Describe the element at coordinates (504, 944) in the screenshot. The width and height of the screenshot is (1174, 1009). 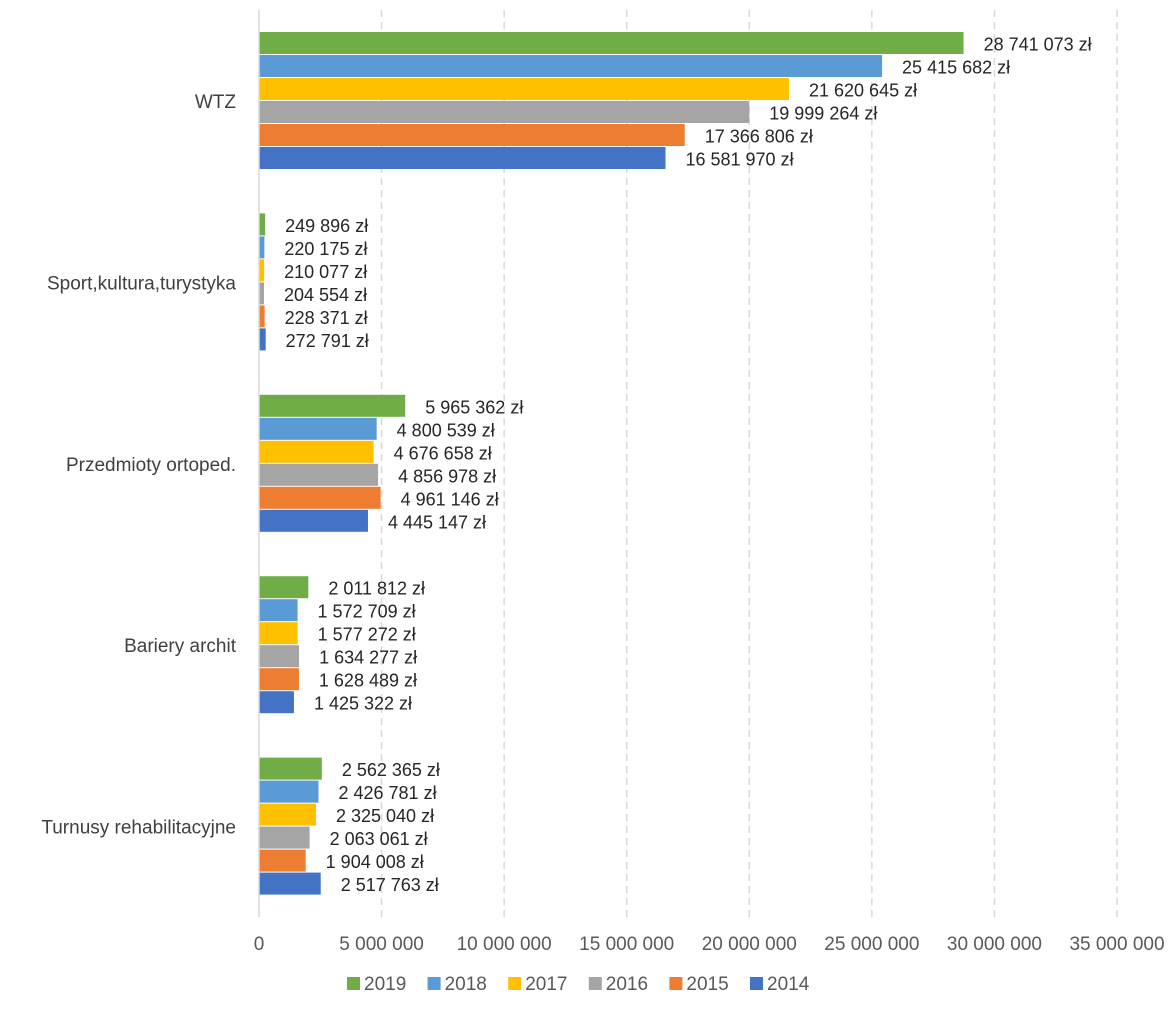
I see `x-tick-label: 10 000 000` at that location.